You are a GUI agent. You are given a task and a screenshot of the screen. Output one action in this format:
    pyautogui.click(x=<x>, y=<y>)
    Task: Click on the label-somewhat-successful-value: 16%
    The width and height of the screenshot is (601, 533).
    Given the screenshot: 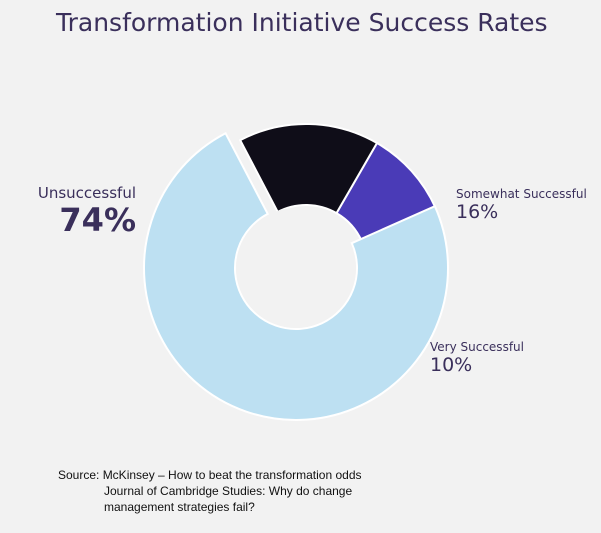 What is the action you would take?
    pyautogui.click(x=477, y=212)
    